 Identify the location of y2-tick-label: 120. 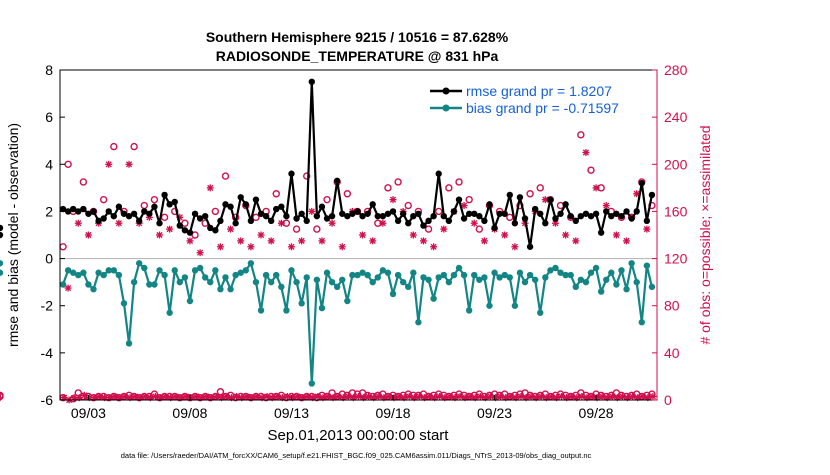
(676, 259).